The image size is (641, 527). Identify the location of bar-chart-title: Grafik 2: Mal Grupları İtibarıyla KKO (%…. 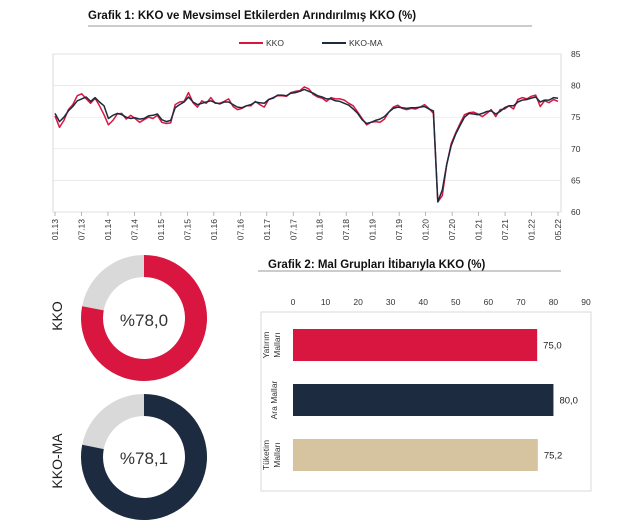
(376, 264).